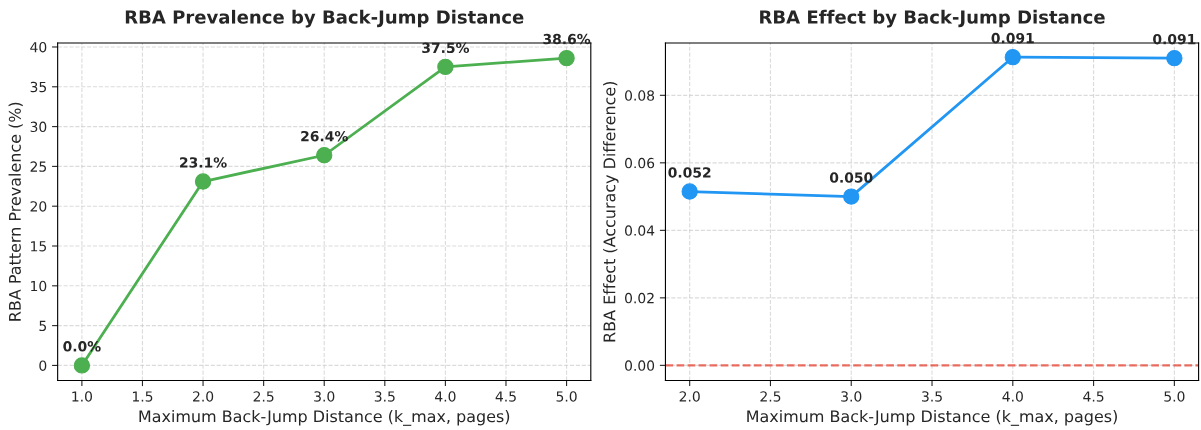  Describe the element at coordinates (38, 127) in the screenshot. I see `y-tick-label: 30` at that location.